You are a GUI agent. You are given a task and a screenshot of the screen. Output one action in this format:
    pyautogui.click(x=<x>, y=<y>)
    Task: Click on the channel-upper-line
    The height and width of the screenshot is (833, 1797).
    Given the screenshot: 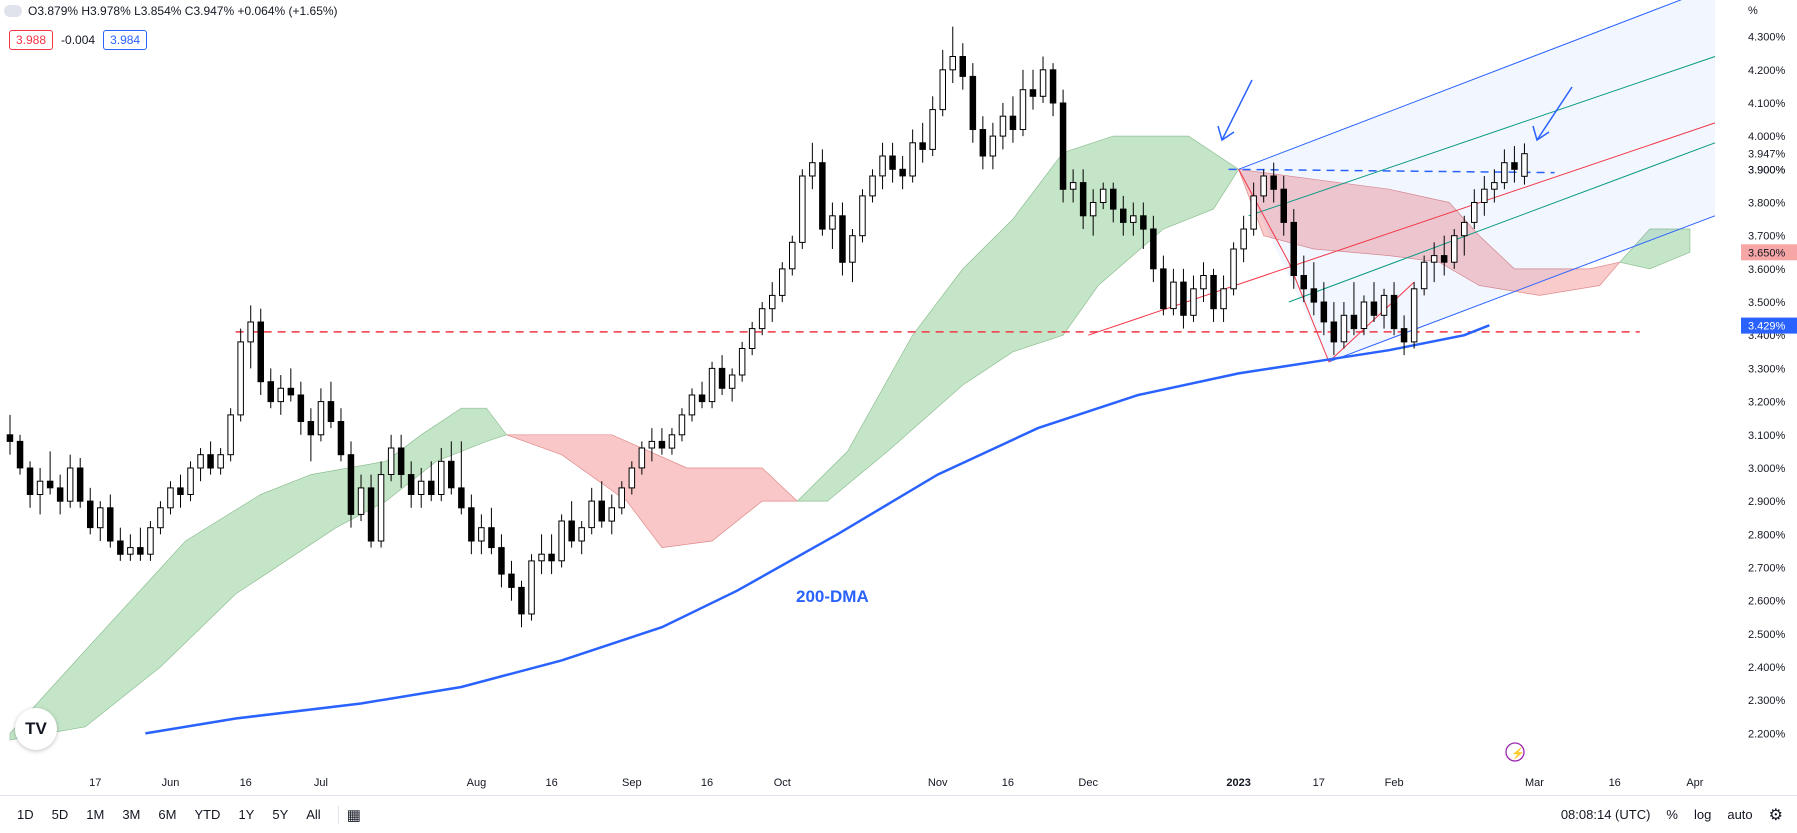 What is the action you would take?
    pyautogui.click(x=1476, y=85)
    